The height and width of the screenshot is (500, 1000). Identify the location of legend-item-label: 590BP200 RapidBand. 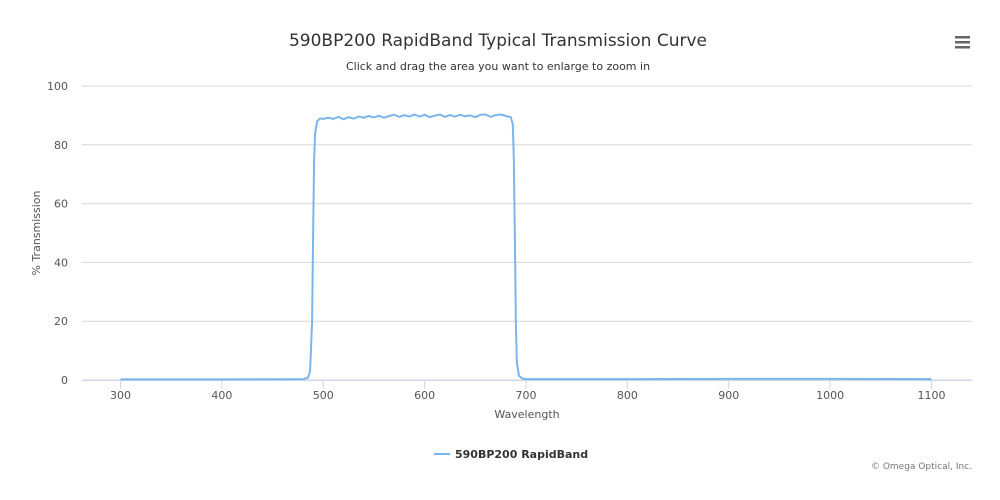
(521, 454).